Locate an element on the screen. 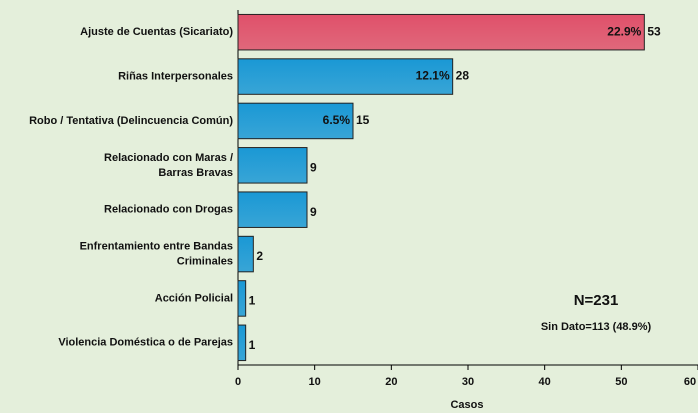  value-label: 15 is located at coordinates (363, 120).